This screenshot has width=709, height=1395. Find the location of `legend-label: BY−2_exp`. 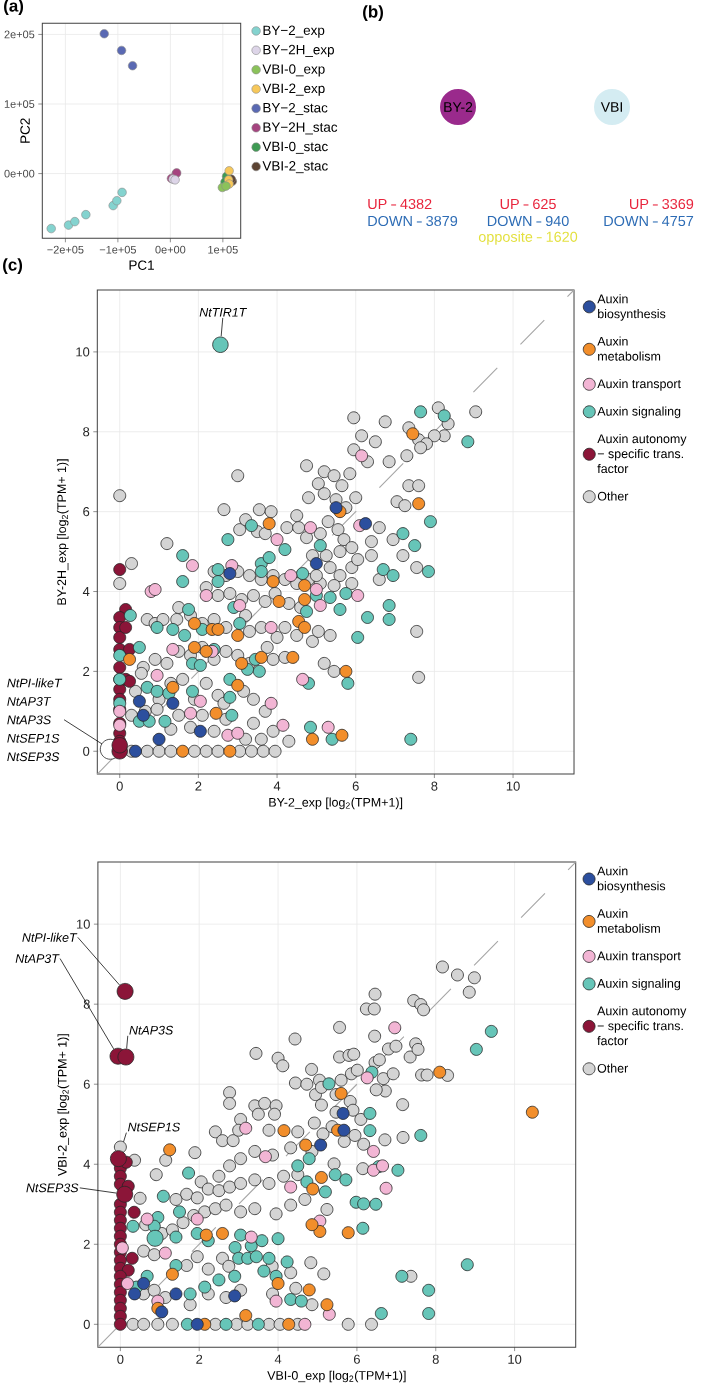

legend-label: BY−2_exp is located at coordinates (294, 31).